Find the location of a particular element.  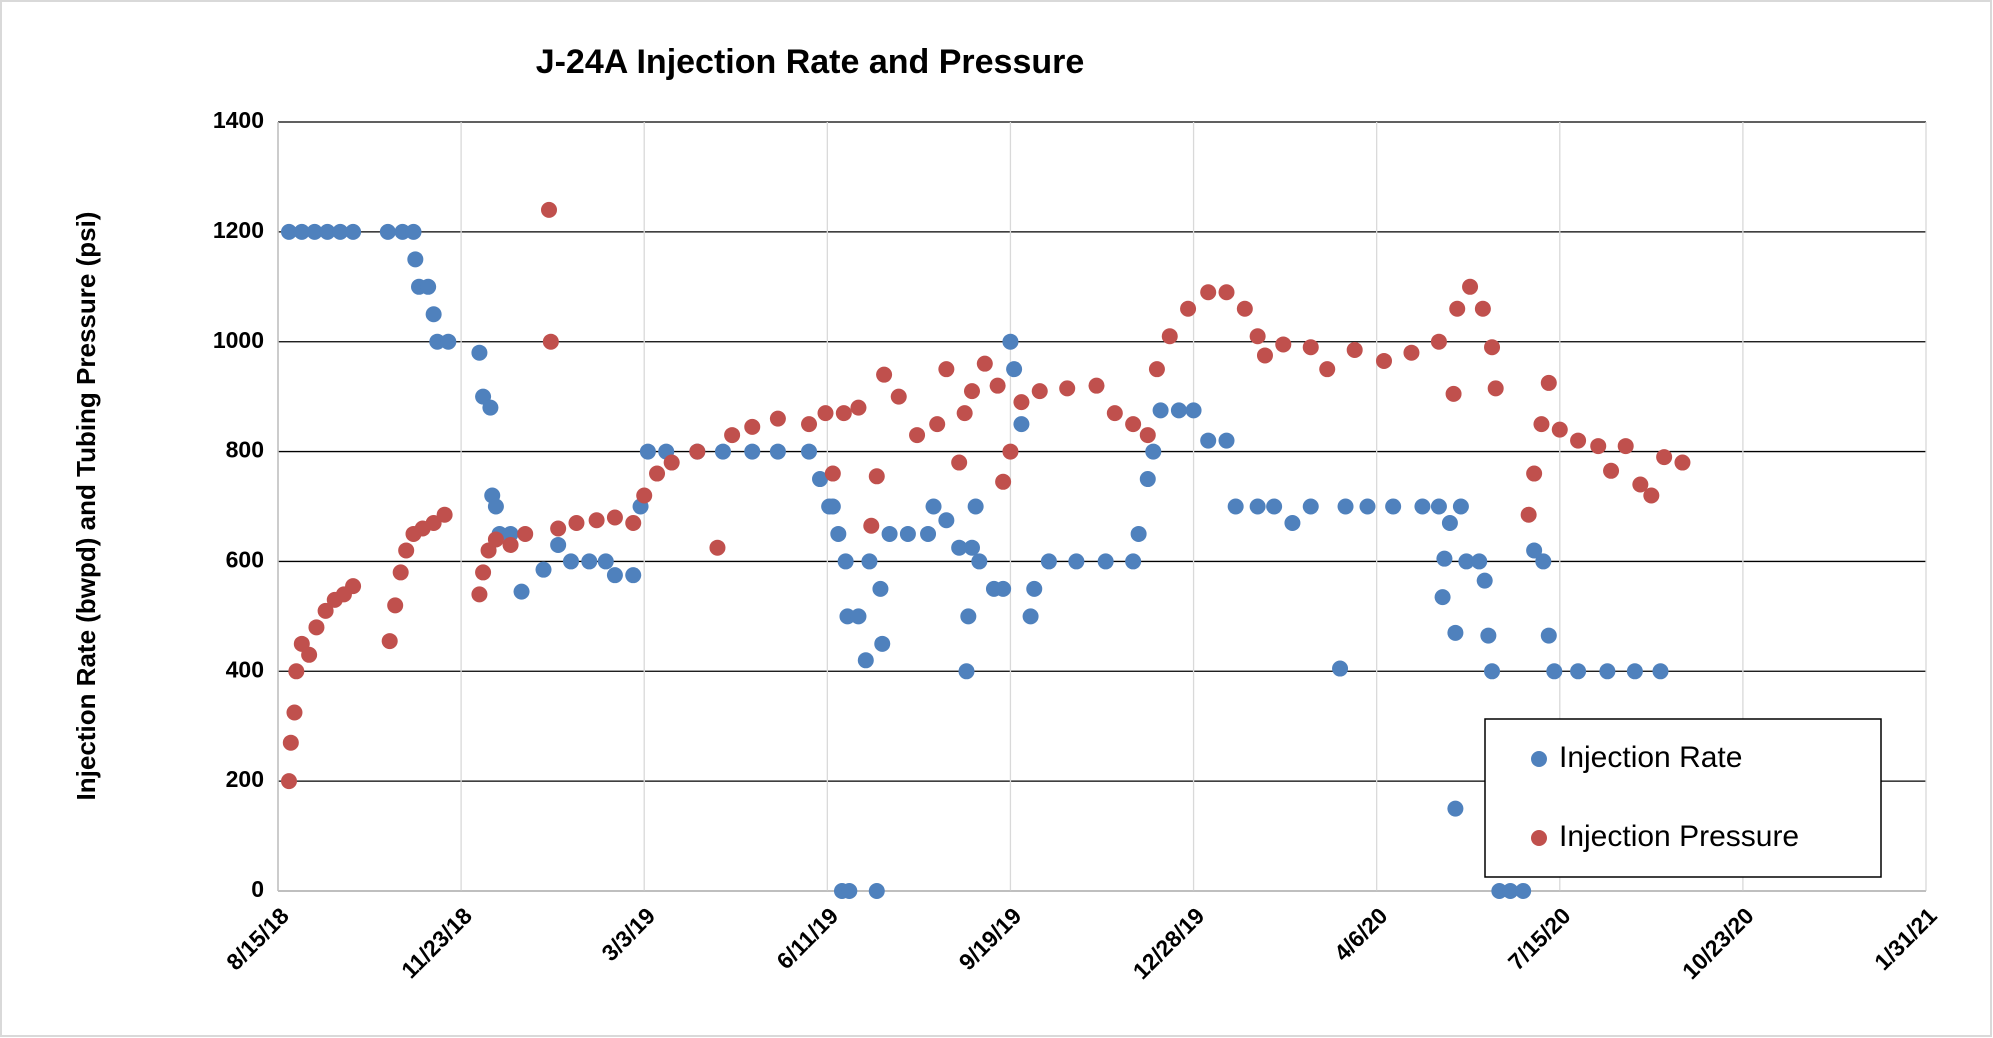

chart-title: J-24A Injection Rate and Pressure is located at coordinates (810, 62).